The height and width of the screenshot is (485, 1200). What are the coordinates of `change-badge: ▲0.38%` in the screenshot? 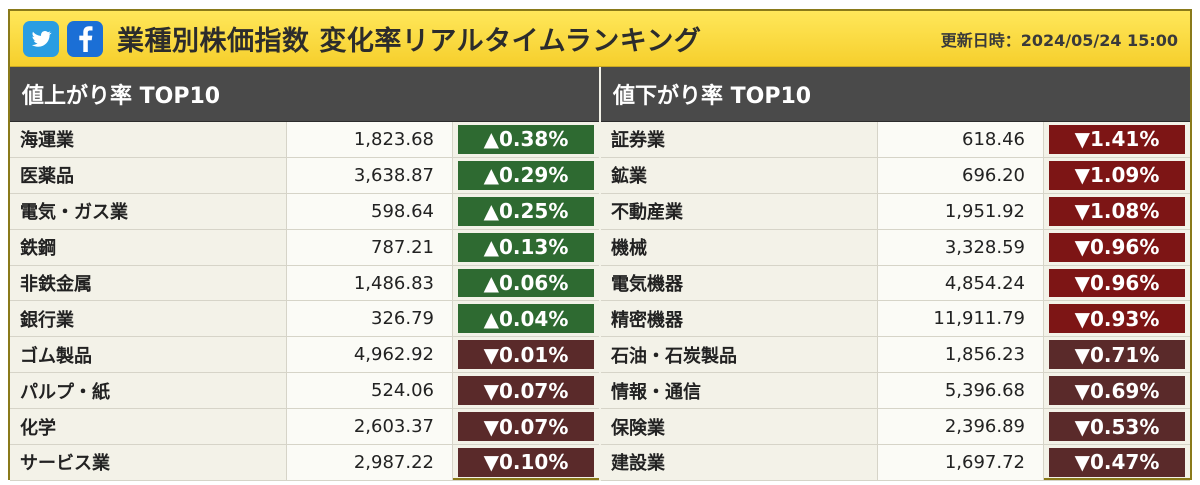 It's located at (526, 139).